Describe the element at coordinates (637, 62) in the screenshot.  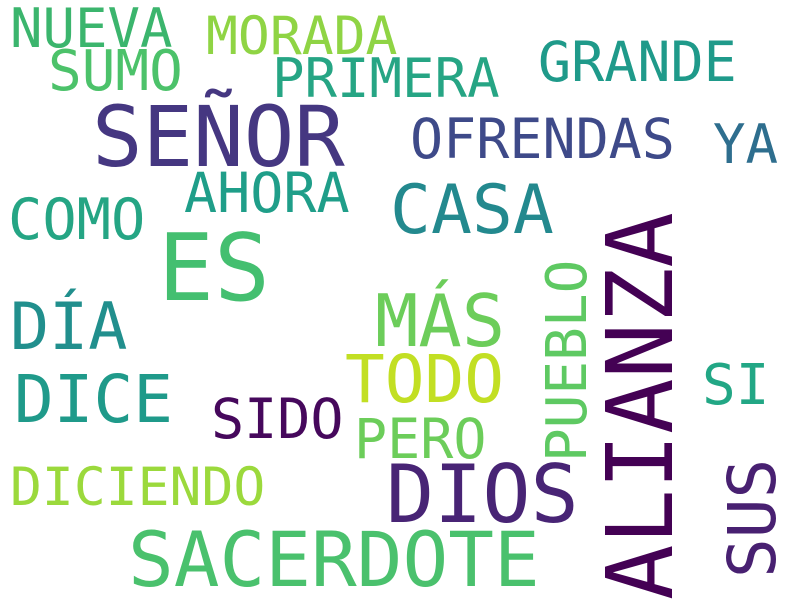
I see `word-grande: GRANDE` at that location.